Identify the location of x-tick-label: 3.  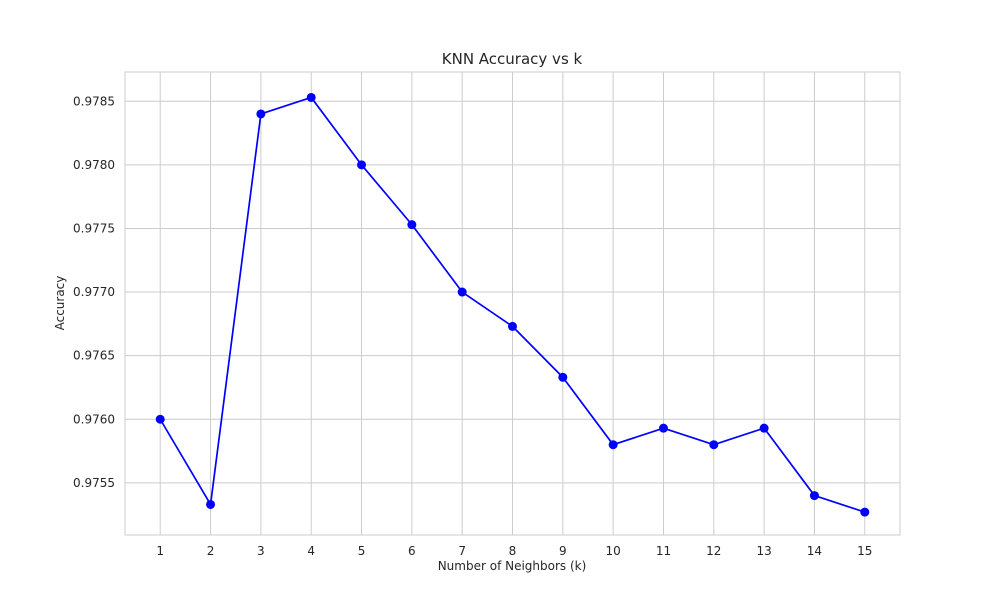
(261, 551).